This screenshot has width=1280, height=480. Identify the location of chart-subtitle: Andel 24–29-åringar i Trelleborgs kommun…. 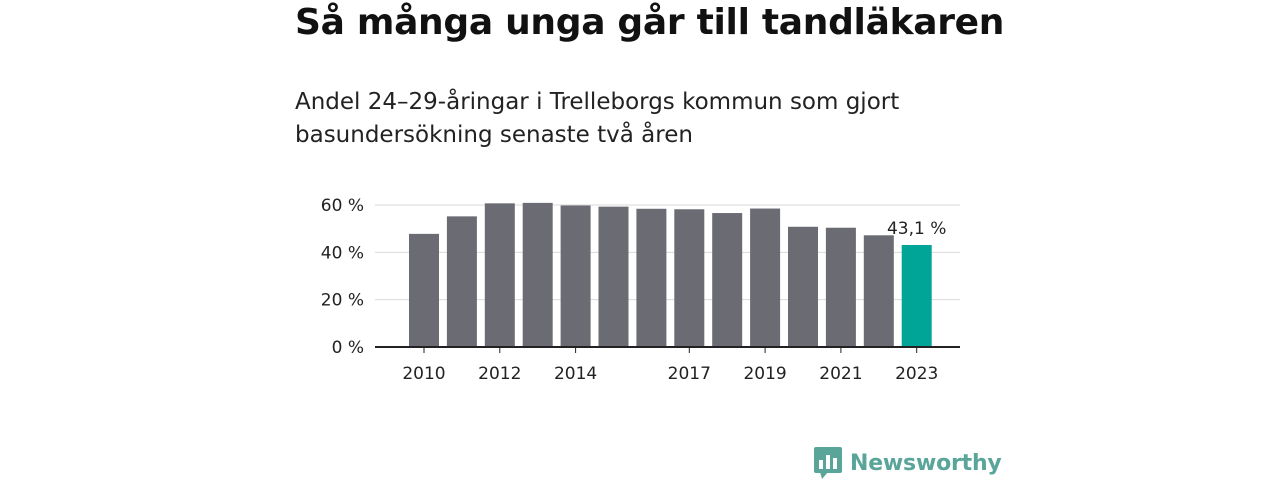
(597, 118).